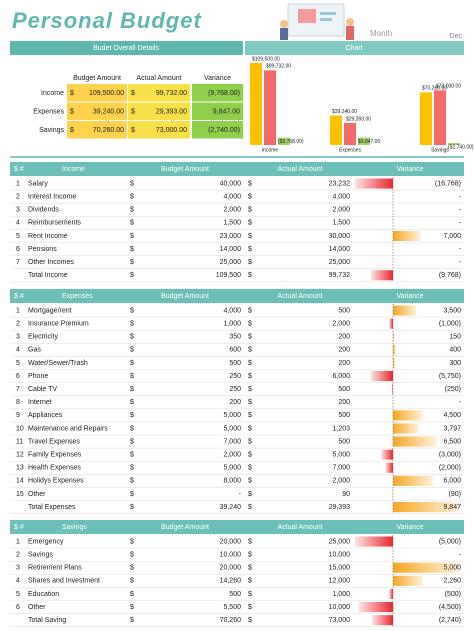  What do you see at coordinates (18, 415) in the screenshot?
I see `row-number: 9` at bounding box center [18, 415].